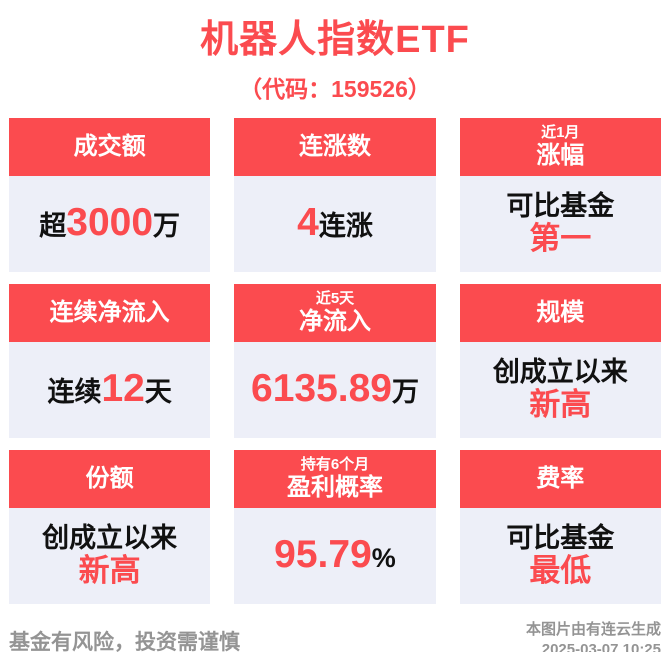 This screenshot has height=652, width=670. I want to click on card-header-line: 涨幅, so click(560, 155).